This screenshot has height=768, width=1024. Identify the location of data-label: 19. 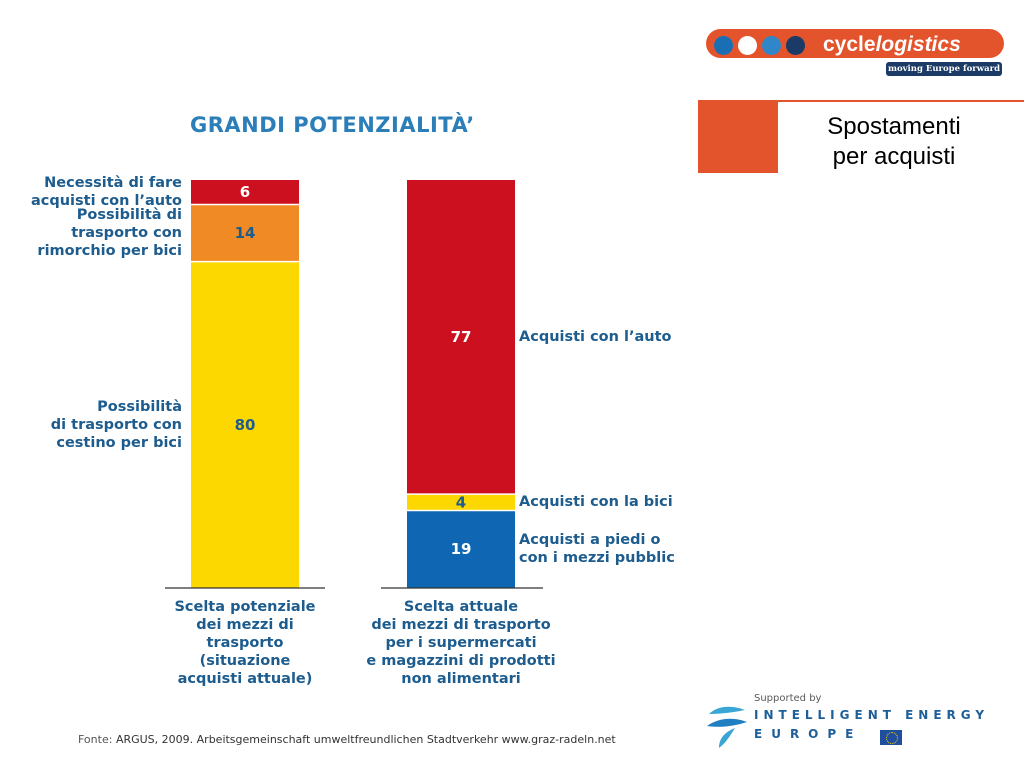
(461, 549).